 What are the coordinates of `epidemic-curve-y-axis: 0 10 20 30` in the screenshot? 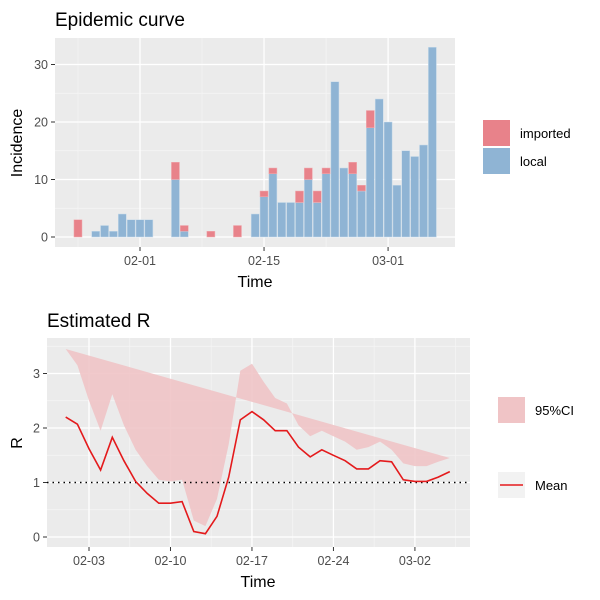 It's located at (44, 151).